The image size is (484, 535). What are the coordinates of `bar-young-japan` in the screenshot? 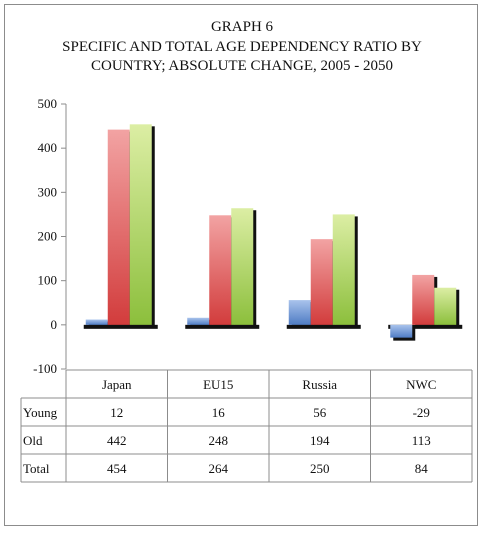 It's located at (96, 322).